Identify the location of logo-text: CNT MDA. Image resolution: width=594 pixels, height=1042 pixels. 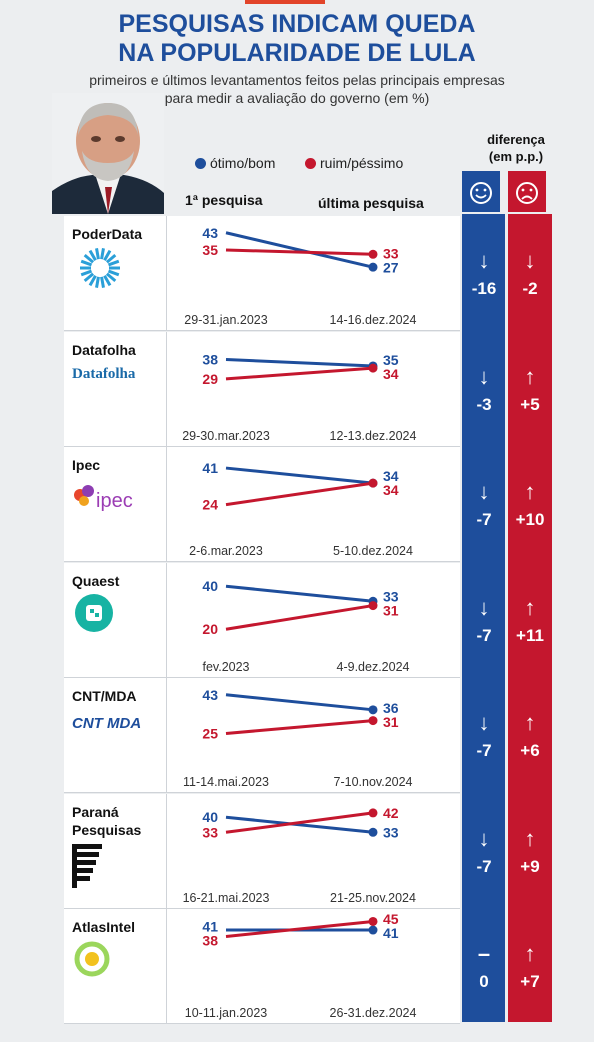
(106, 723).